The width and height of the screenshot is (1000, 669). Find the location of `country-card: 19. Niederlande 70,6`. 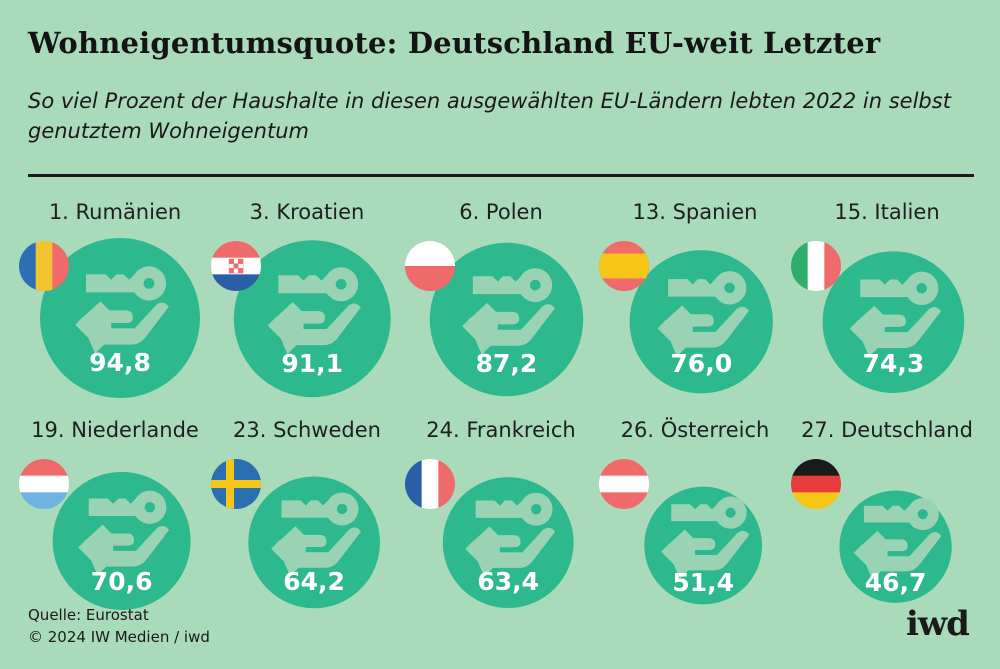

country-card: 19. Niederlande 70,6 is located at coordinates (115, 523).